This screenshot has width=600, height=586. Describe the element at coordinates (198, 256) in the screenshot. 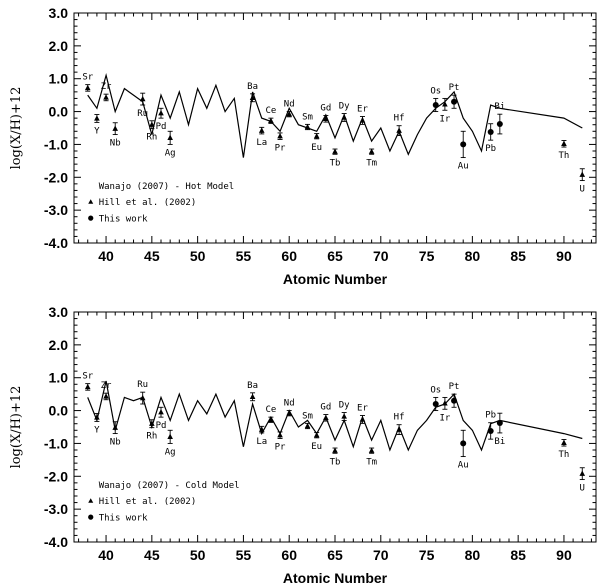

I see `x-tick-label: 50` at that location.